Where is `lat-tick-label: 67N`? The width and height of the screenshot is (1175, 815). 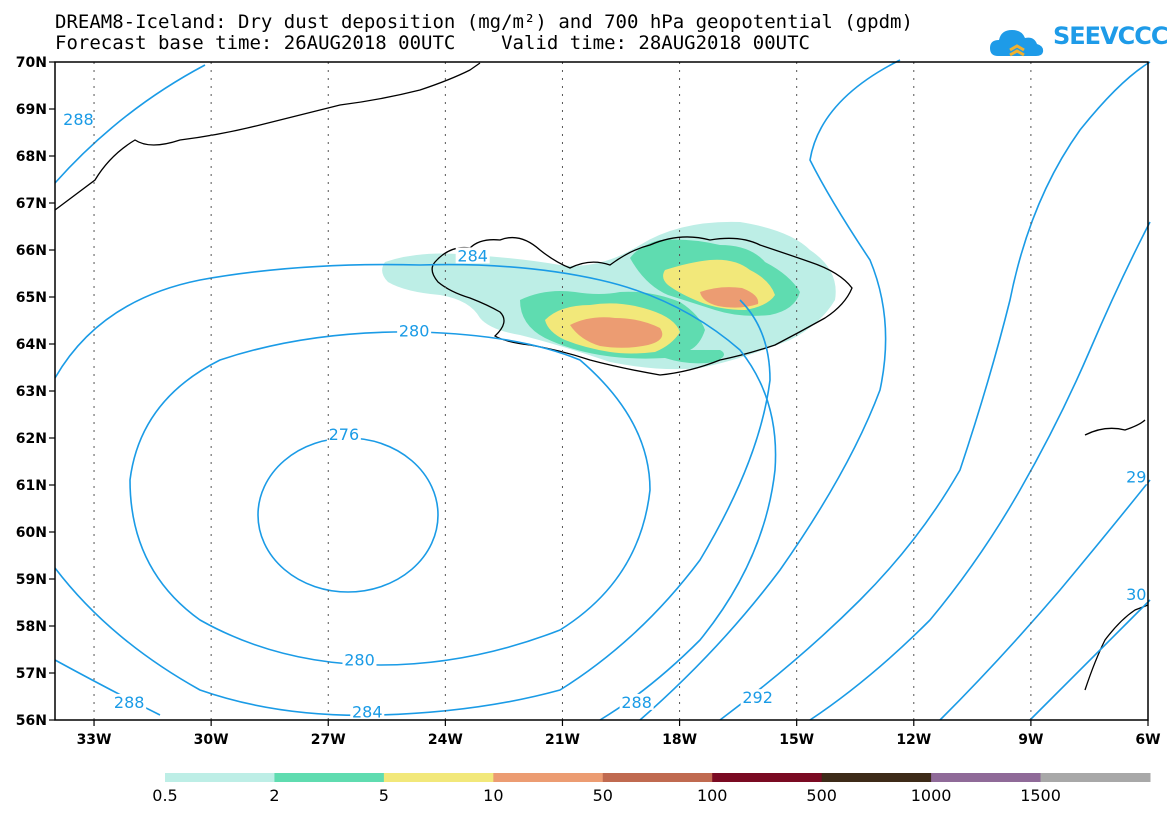
lat-tick-label: 67N is located at coordinates (31, 204).